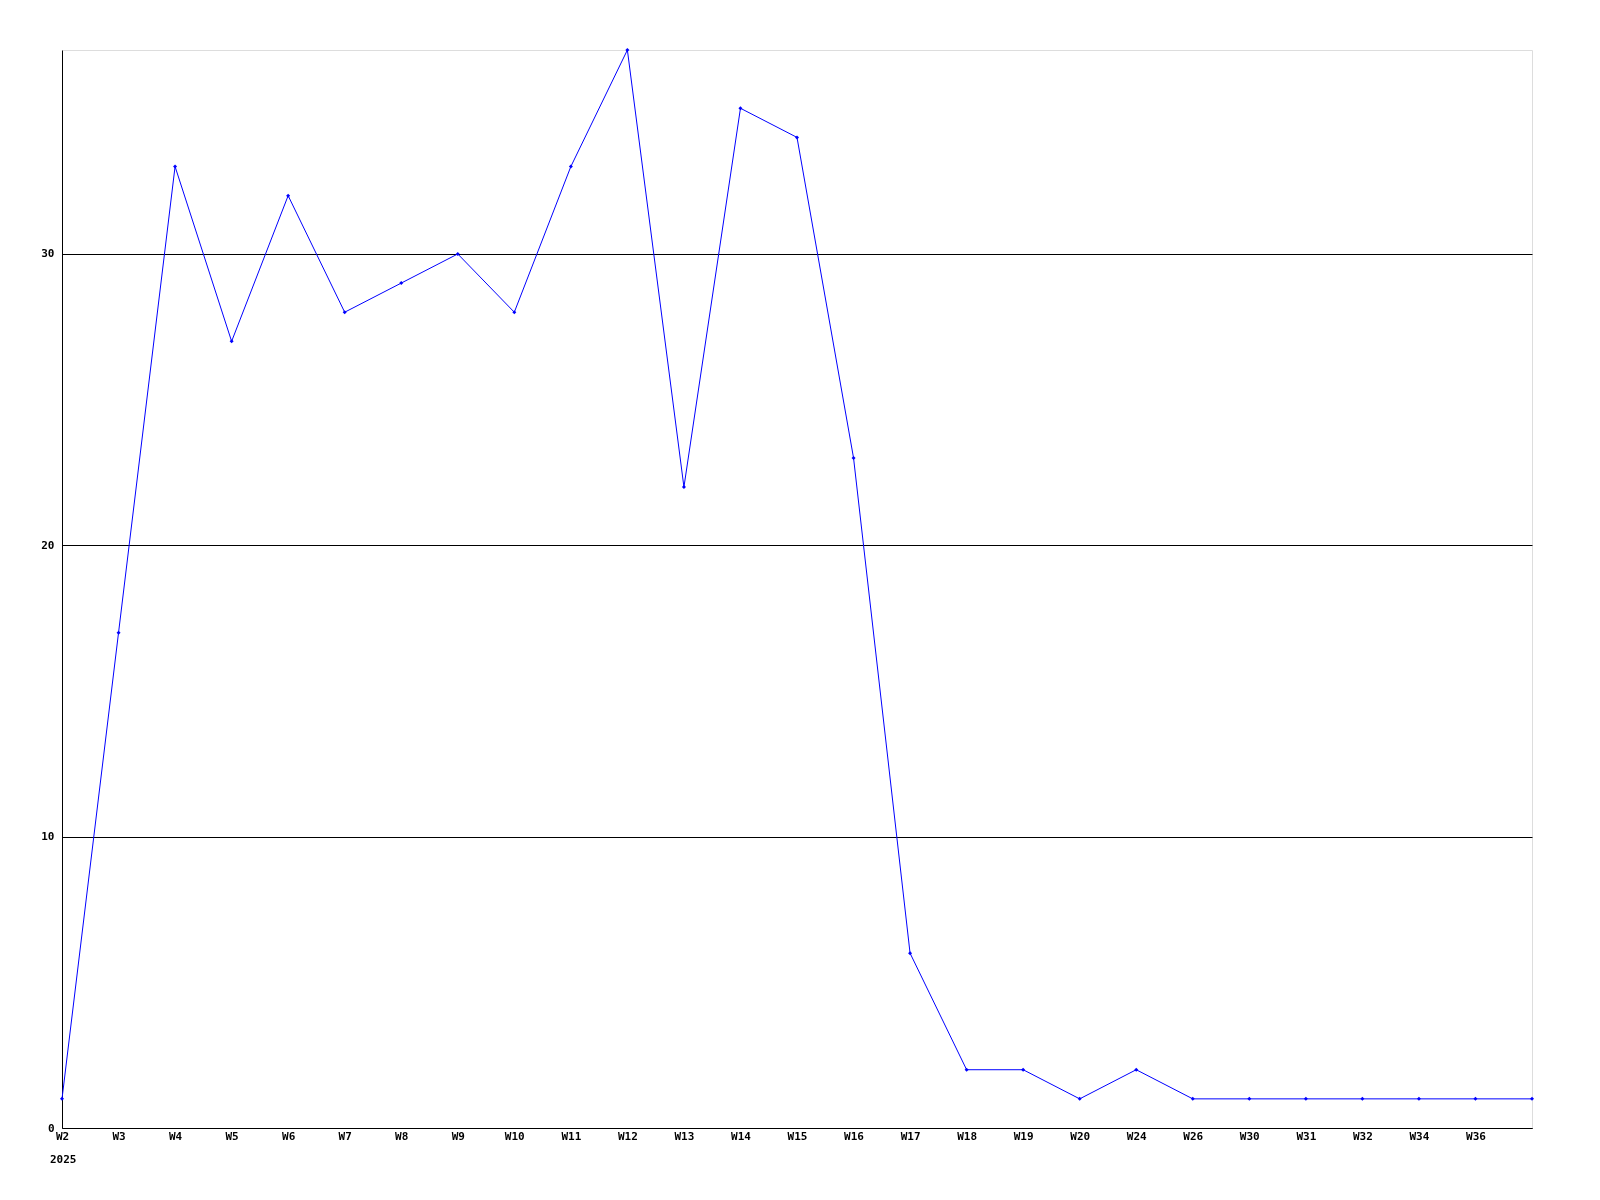  I want to click on x-tick-label: W32, so click(1362, 1136).